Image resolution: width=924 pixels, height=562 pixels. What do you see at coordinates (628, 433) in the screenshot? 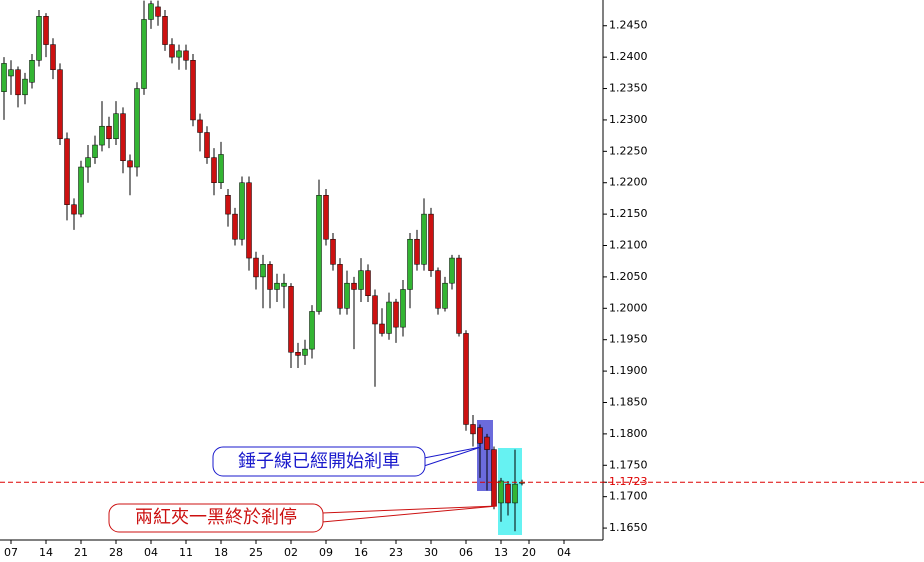
I see `y-tick-label: 1.1800` at bounding box center [628, 433].